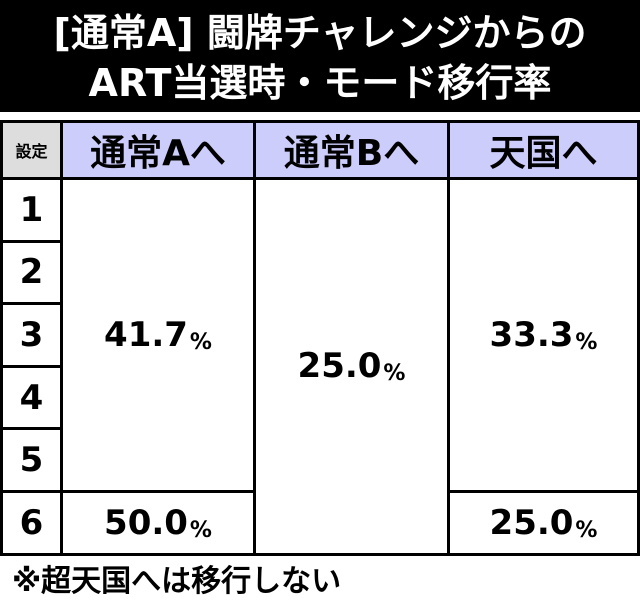 Image resolution: width=640 pixels, height=608 pixels. Describe the element at coordinates (31, 335) in the screenshot. I see `setting-label: 3` at that location.